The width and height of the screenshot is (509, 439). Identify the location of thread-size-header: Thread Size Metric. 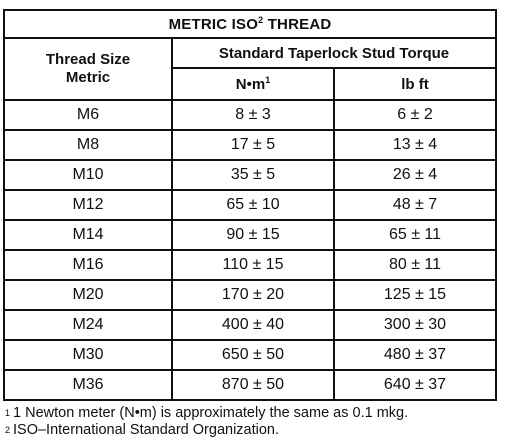
(88, 69).